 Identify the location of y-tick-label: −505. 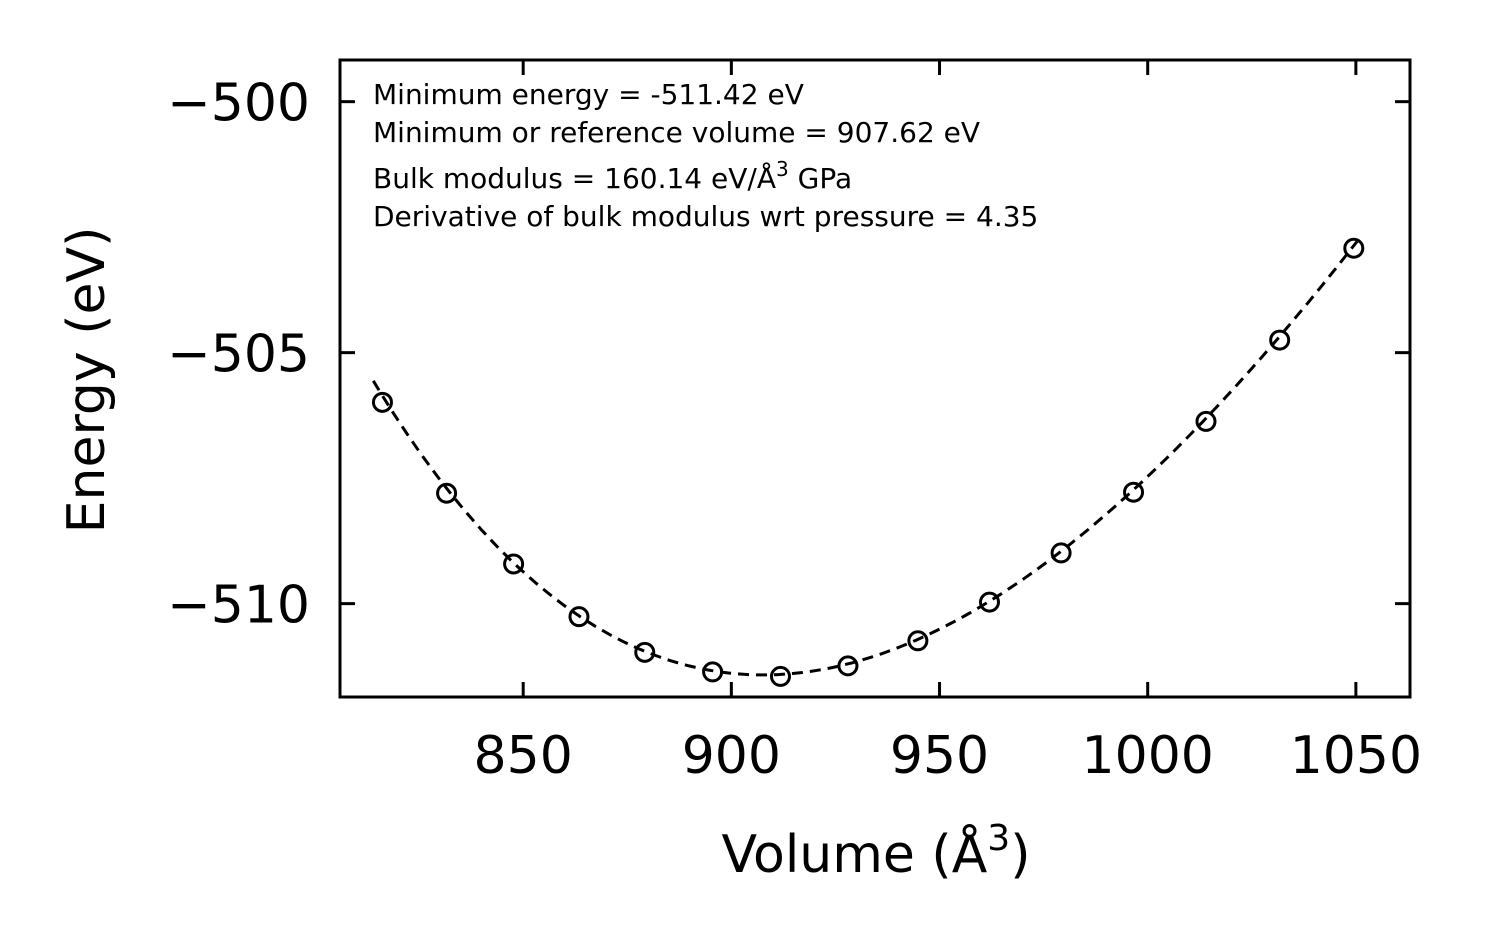
(238, 355).